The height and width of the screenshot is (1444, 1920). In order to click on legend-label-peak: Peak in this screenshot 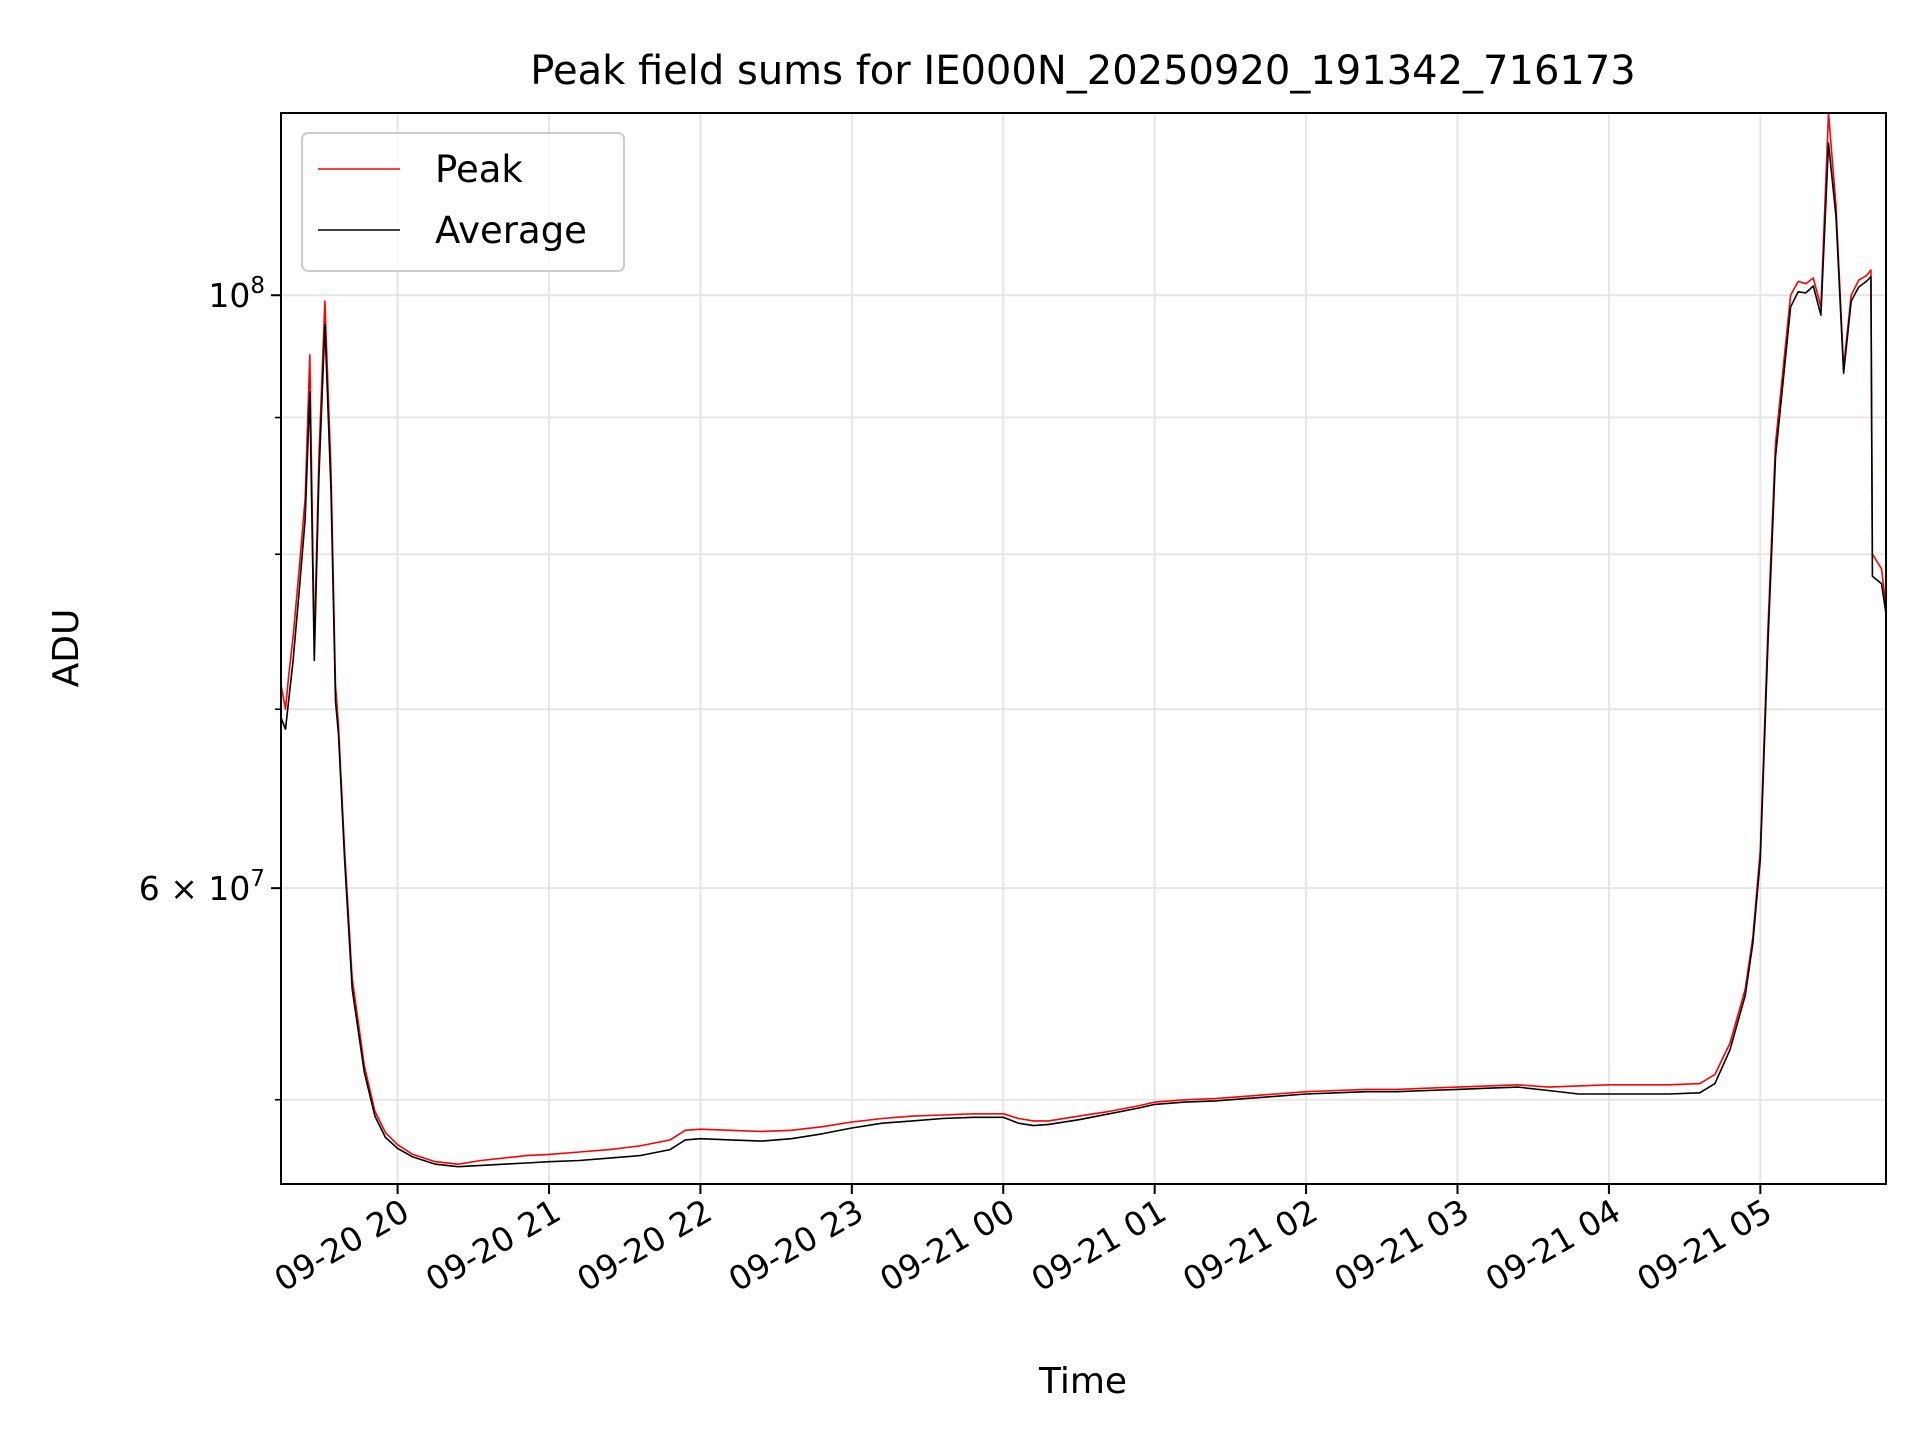, I will do `click(479, 169)`.